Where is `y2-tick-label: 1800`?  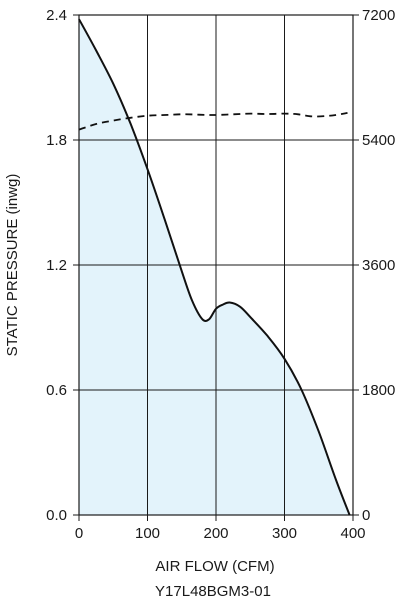
y2-tick-label: 1800 is located at coordinates (378, 390).